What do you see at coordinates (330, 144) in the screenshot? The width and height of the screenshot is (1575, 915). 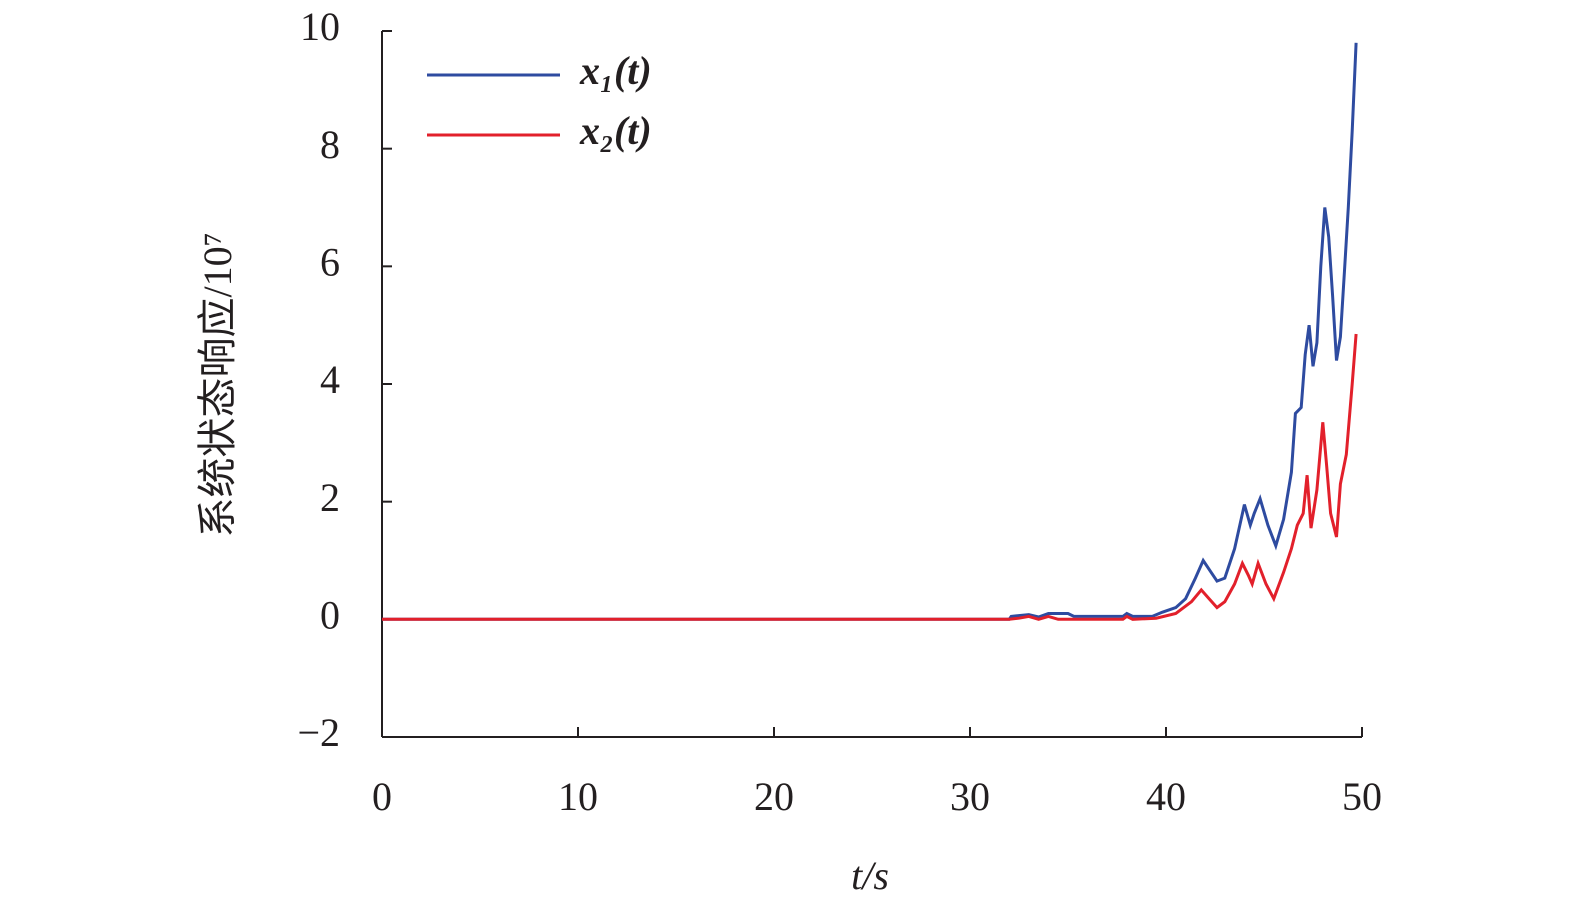 I see `y-tick-label: 8` at bounding box center [330, 144].